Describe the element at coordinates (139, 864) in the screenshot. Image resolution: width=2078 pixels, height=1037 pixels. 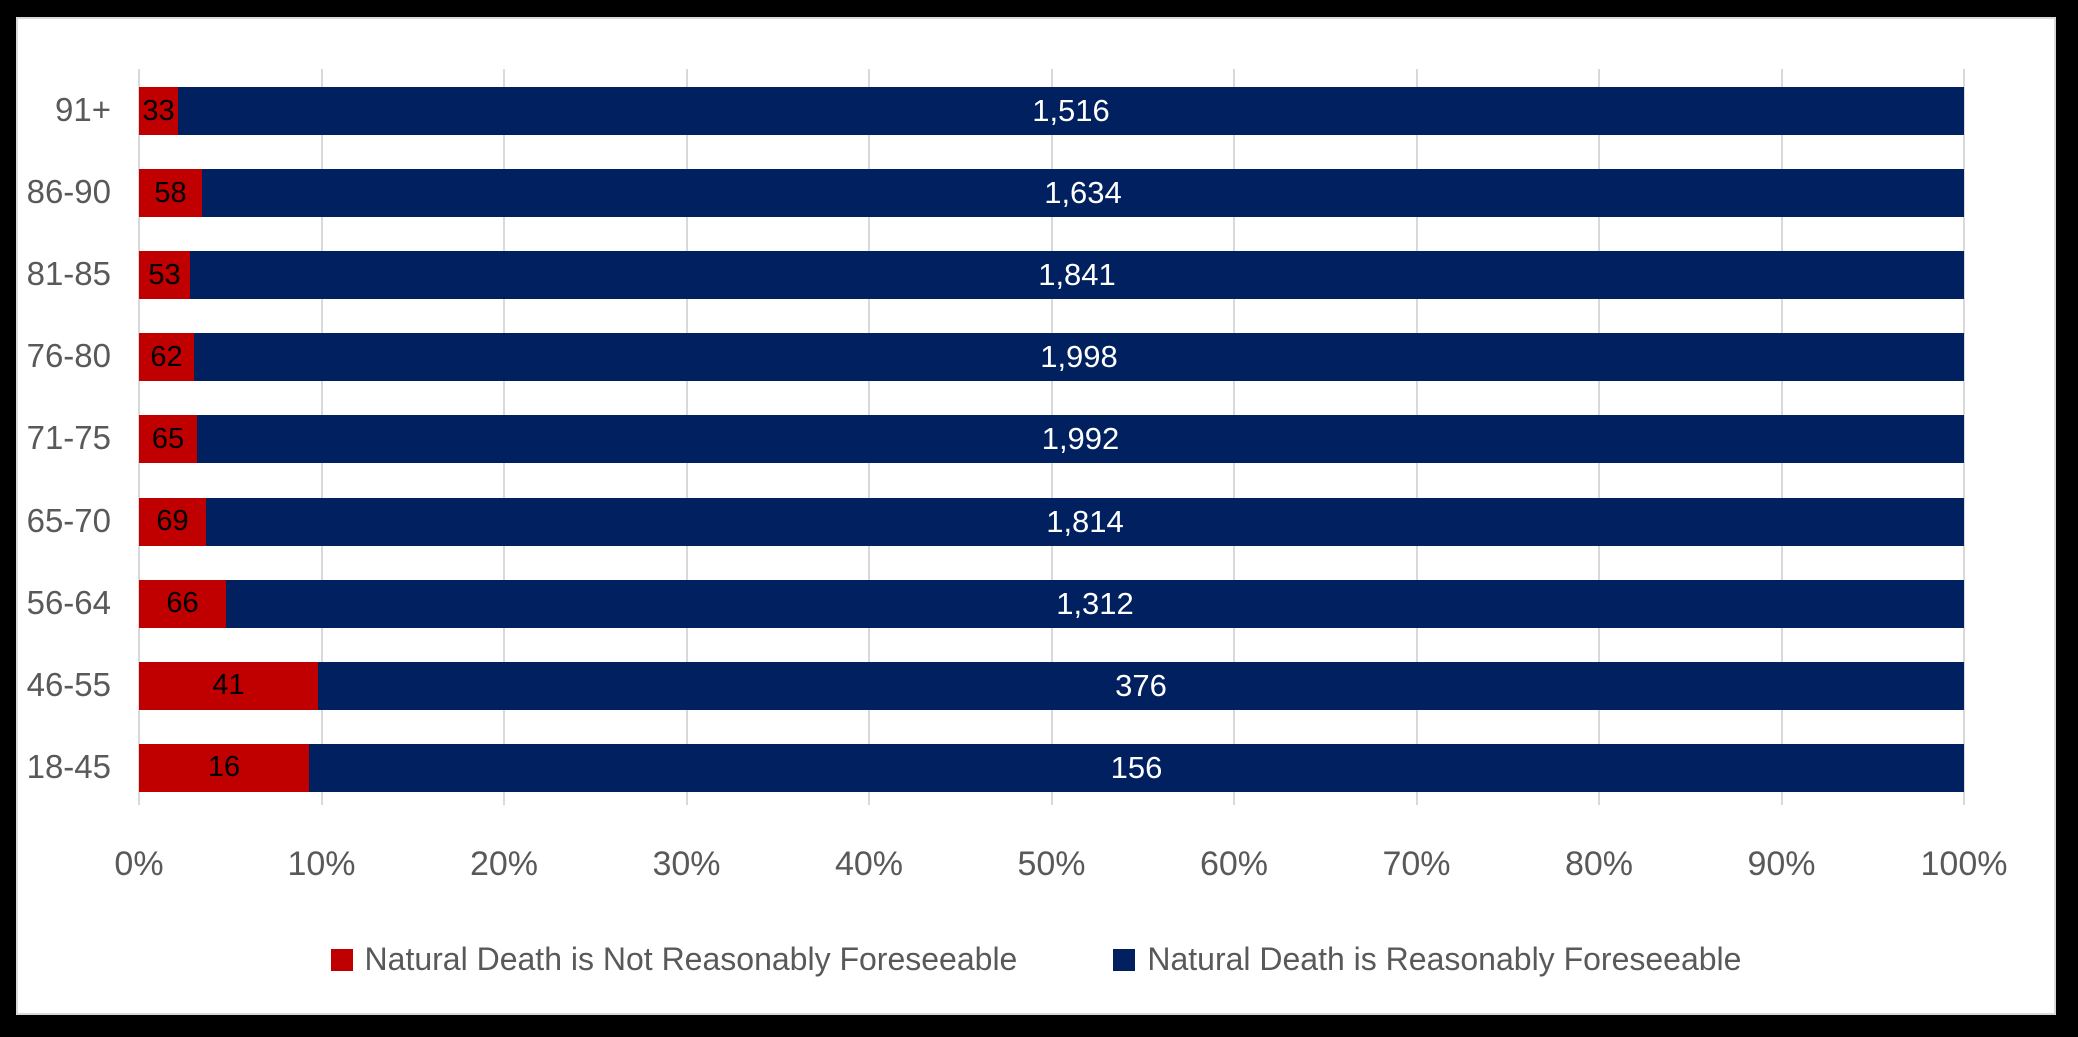
I see `x-axis-tick-label: 0%` at that location.